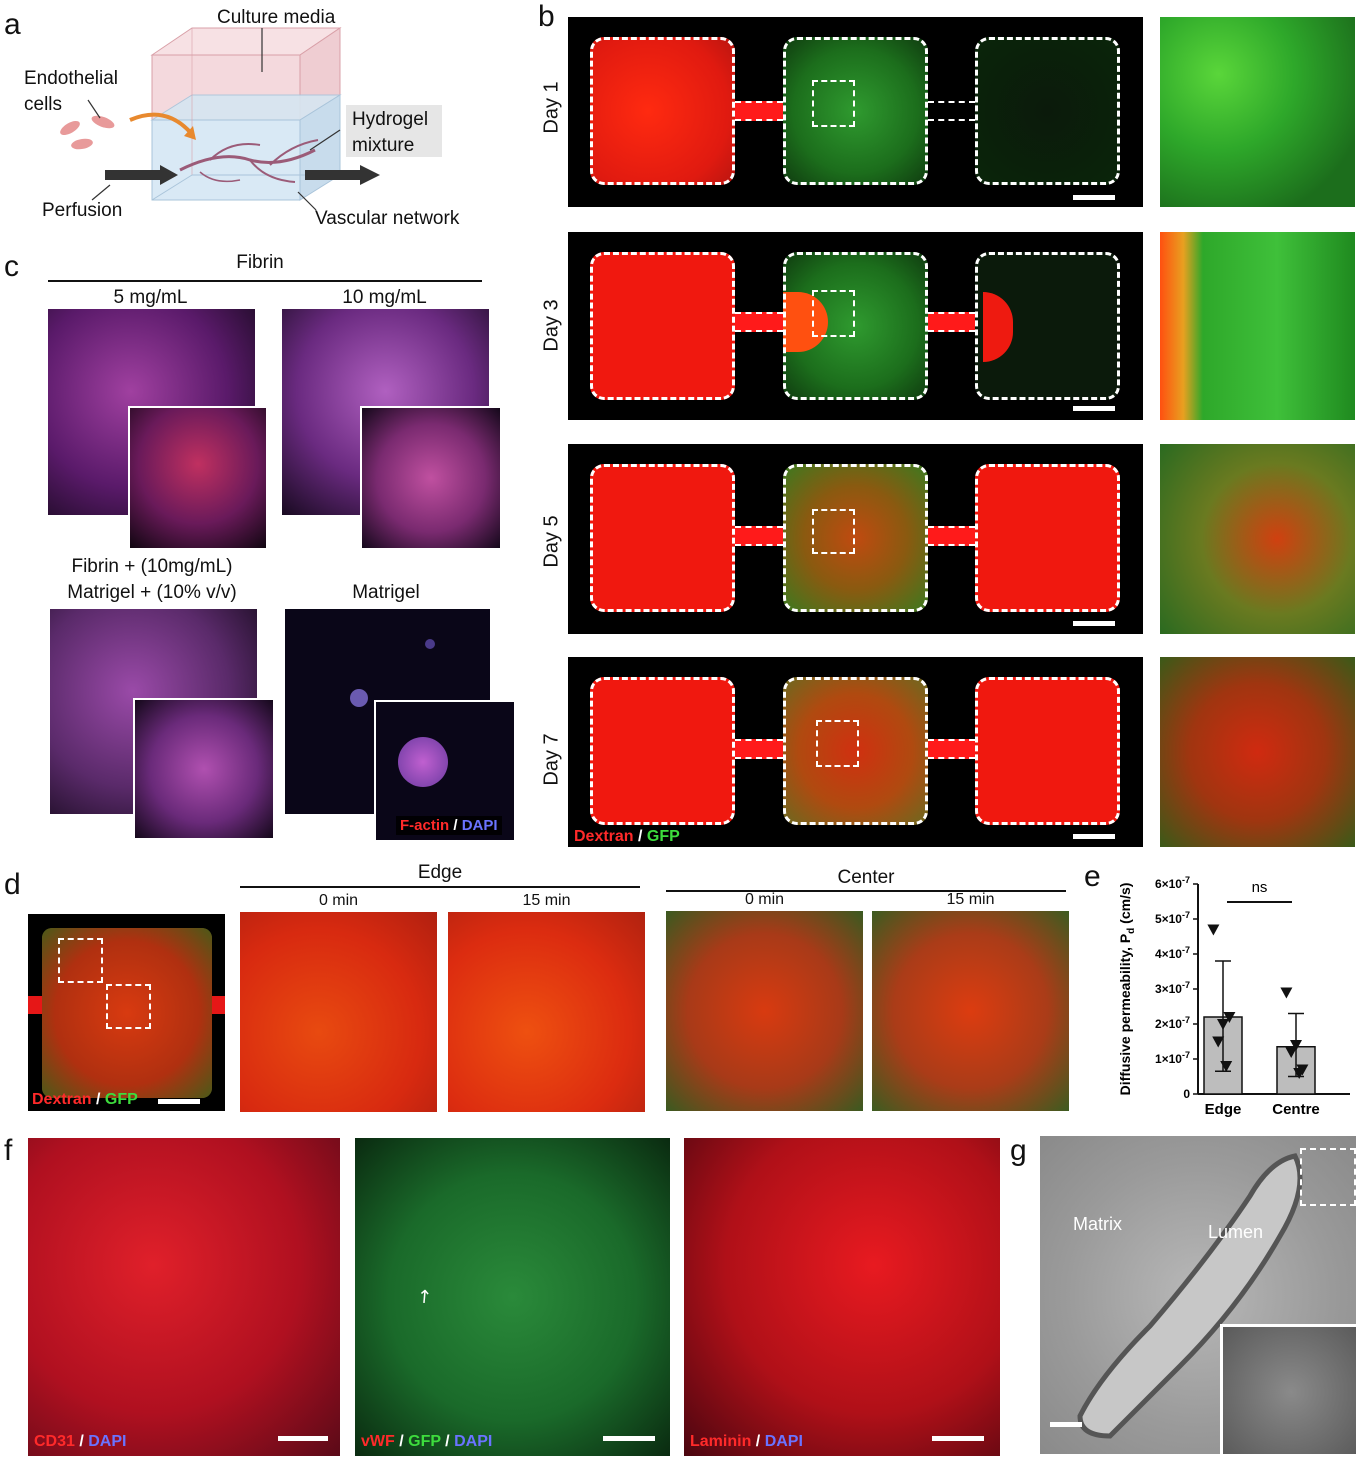 This screenshot has width=1367, height=1465. Describe the element at coordinates (1172, 953) in the screenshot. I see `y-tick-label: 4×10⁻⁷` at that location.